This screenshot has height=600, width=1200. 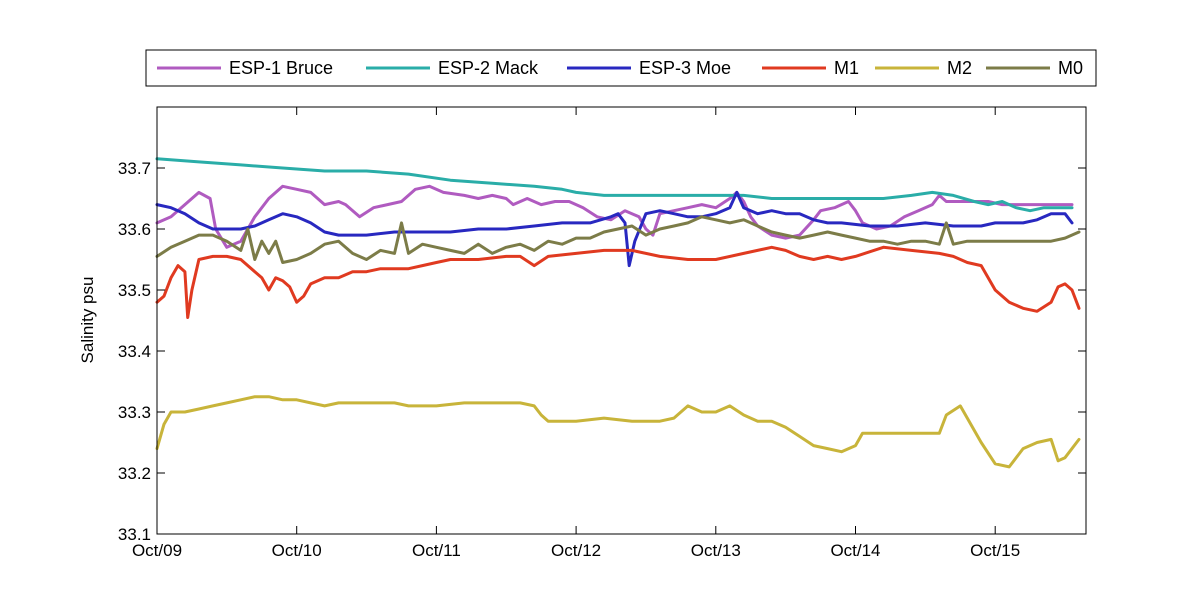 What do you see at coordinates (716, 550) in the screenshot?
I see `x-tick-label-4: Oct/13` at bounding box center [716, 550].